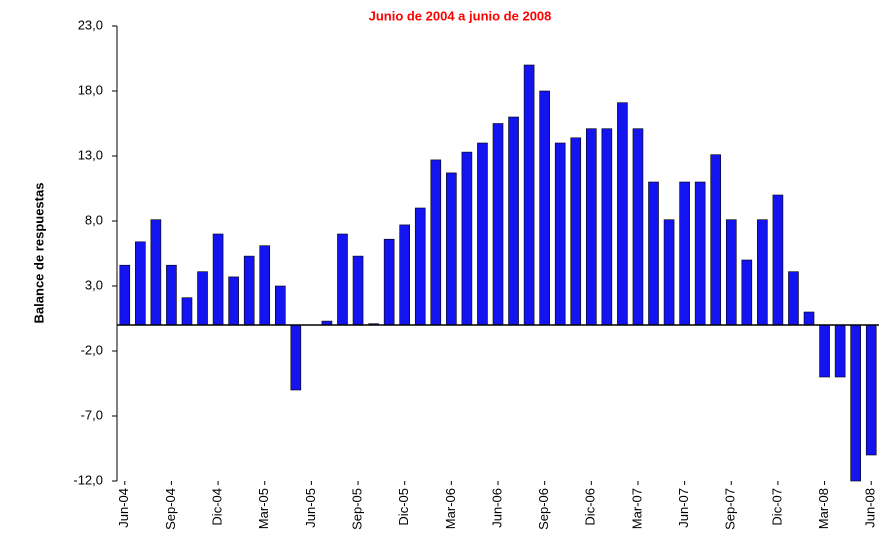 The image size is (879, 544). Describe the element at coordinates (636, 508) in the screenshot. I see `x-tick-label: Mar-07` at that location.